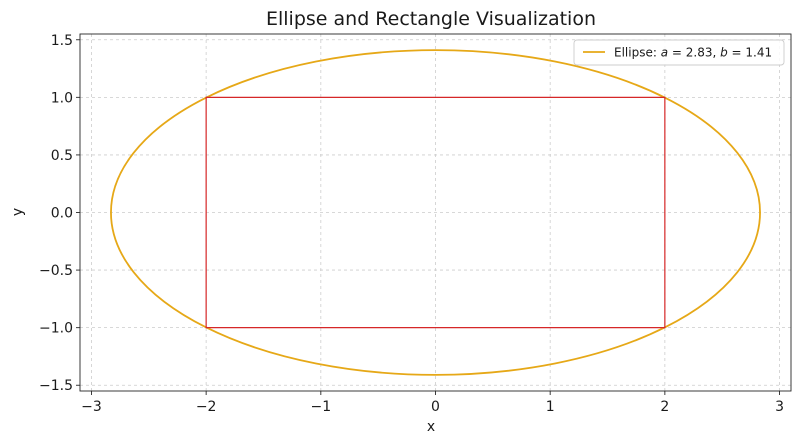 The height and width of the screenshot is (442, 800). Describe the element at coordinates (431, 19) in the screenshot. I see `chart-title: Ellipse and Rectangle Visualization` at that location.